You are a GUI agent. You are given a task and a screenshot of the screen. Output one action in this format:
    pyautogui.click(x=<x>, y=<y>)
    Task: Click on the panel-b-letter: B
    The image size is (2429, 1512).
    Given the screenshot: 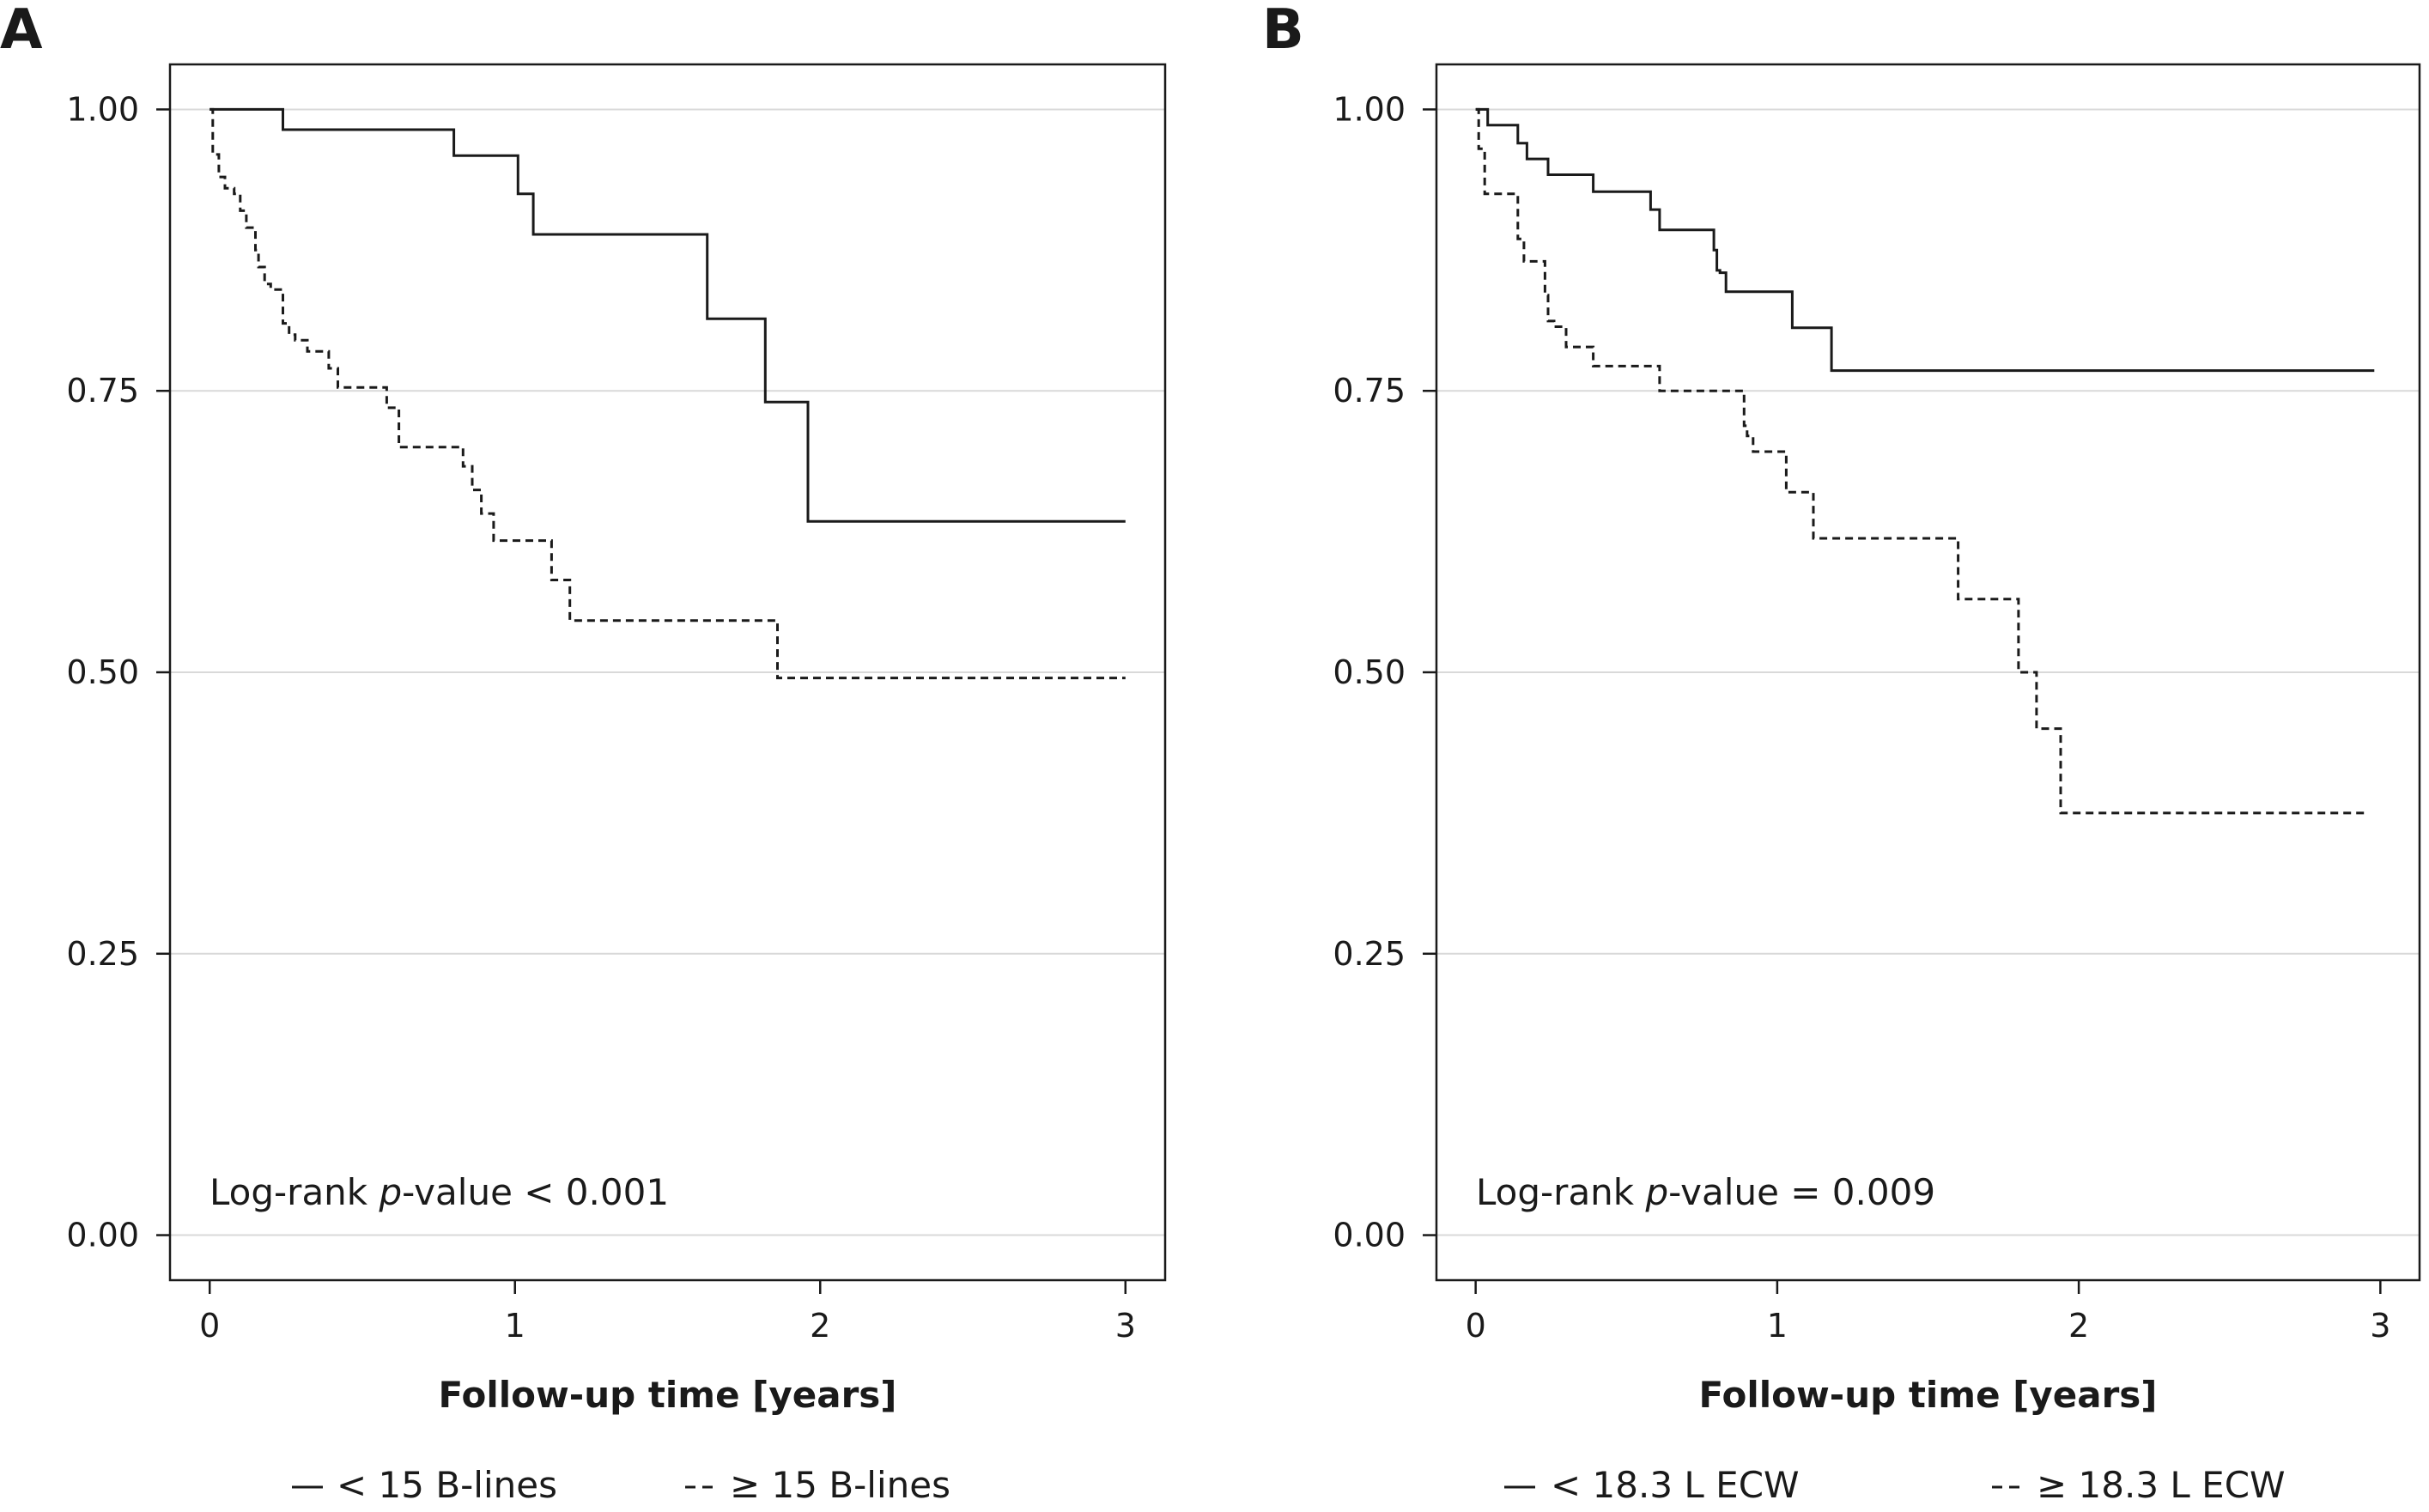 What is the action you would take?
    pyautogui.click(x=1283, y=31)
    